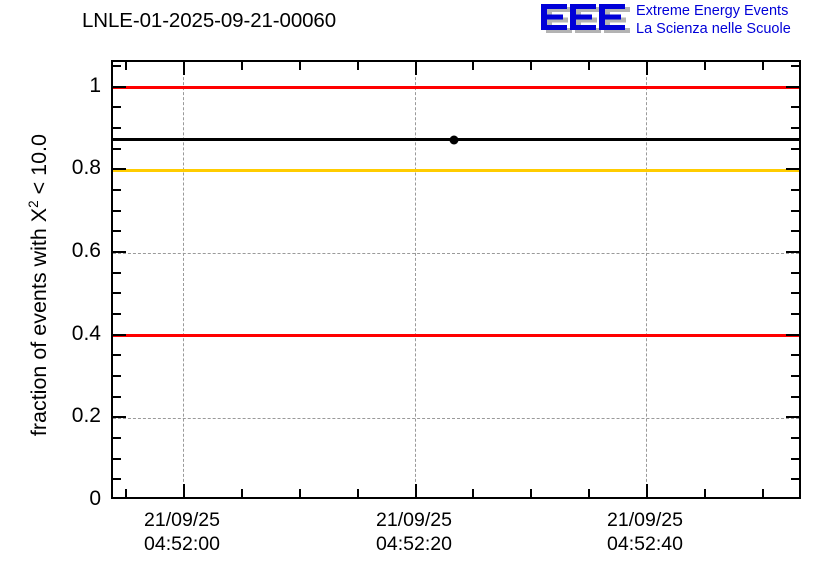  I want to click on eee-logo-line2: La Scienza nelle Scuole, so click(713, 28).